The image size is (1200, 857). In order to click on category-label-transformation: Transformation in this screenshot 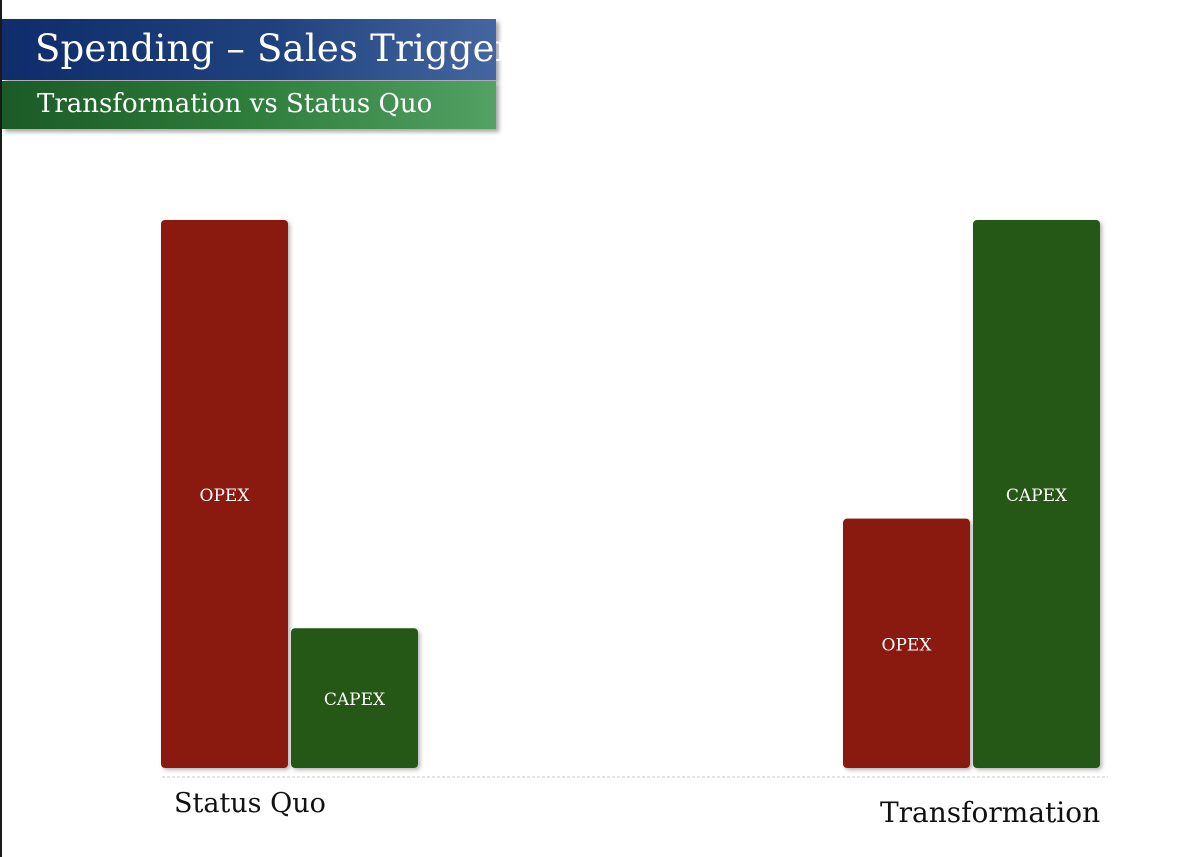, I will do `click(990, 812)`.